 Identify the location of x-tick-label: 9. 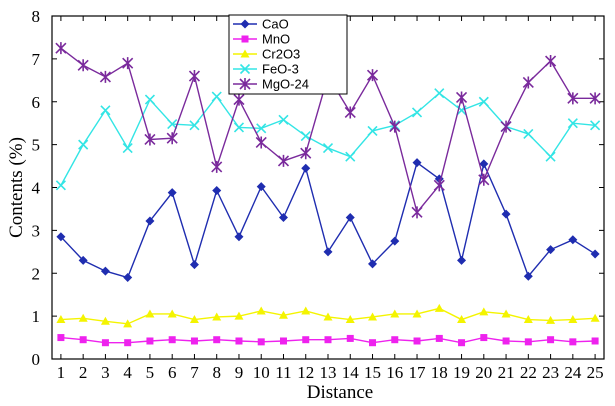
(239, 372).